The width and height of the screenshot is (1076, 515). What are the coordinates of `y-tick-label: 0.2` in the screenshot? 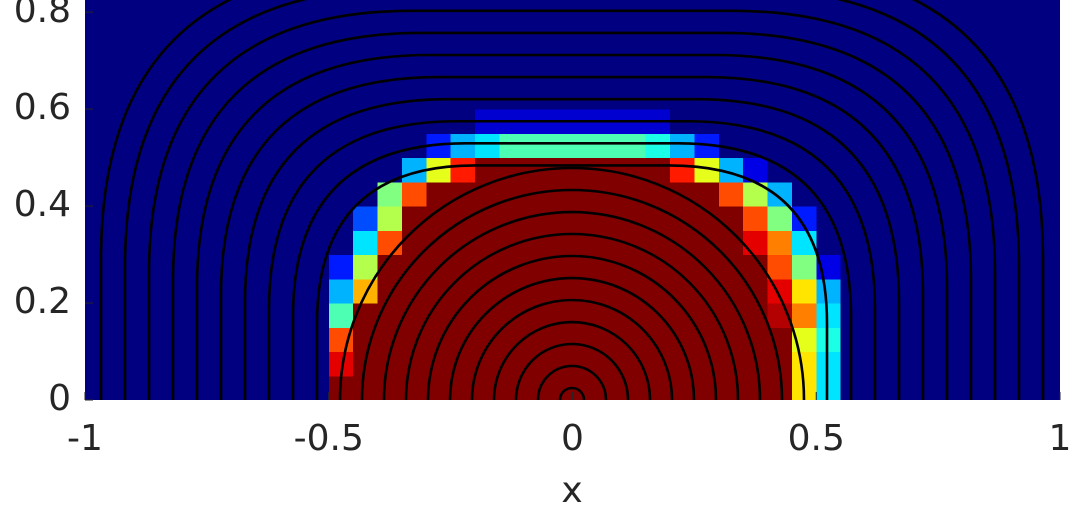 It's located at (42, 301).